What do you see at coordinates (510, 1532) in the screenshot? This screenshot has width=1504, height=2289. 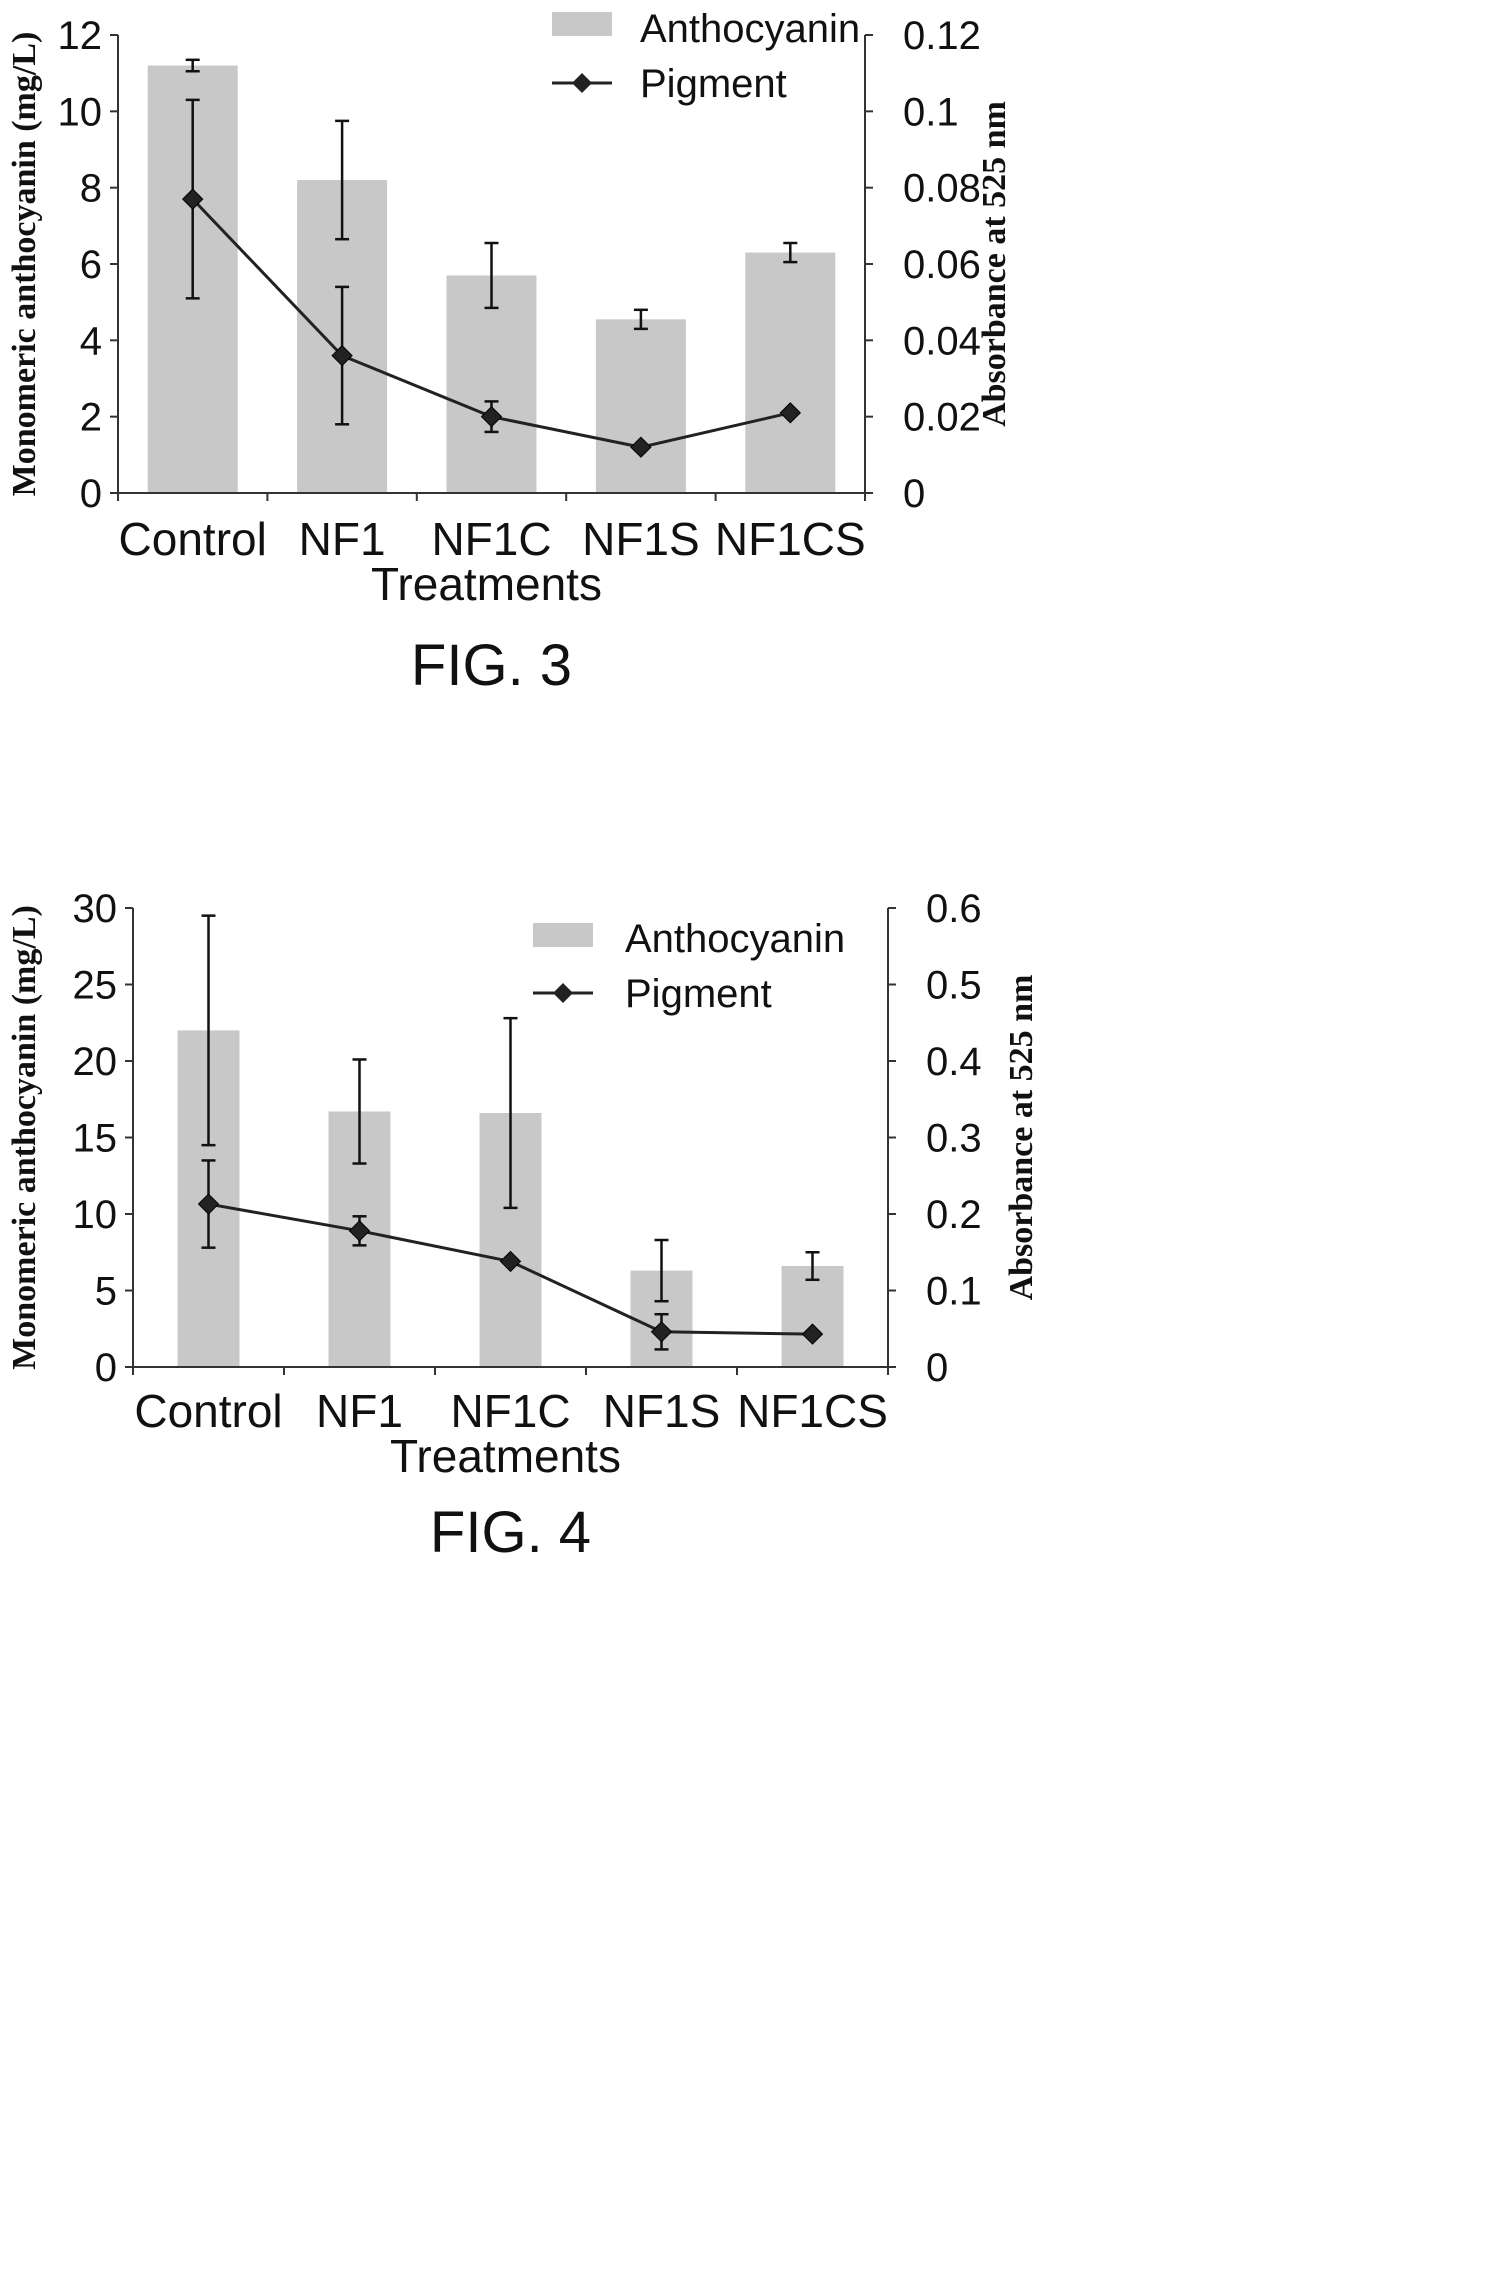 I see `figure-label: FIG. 4` at bounding box center [510, 1532].